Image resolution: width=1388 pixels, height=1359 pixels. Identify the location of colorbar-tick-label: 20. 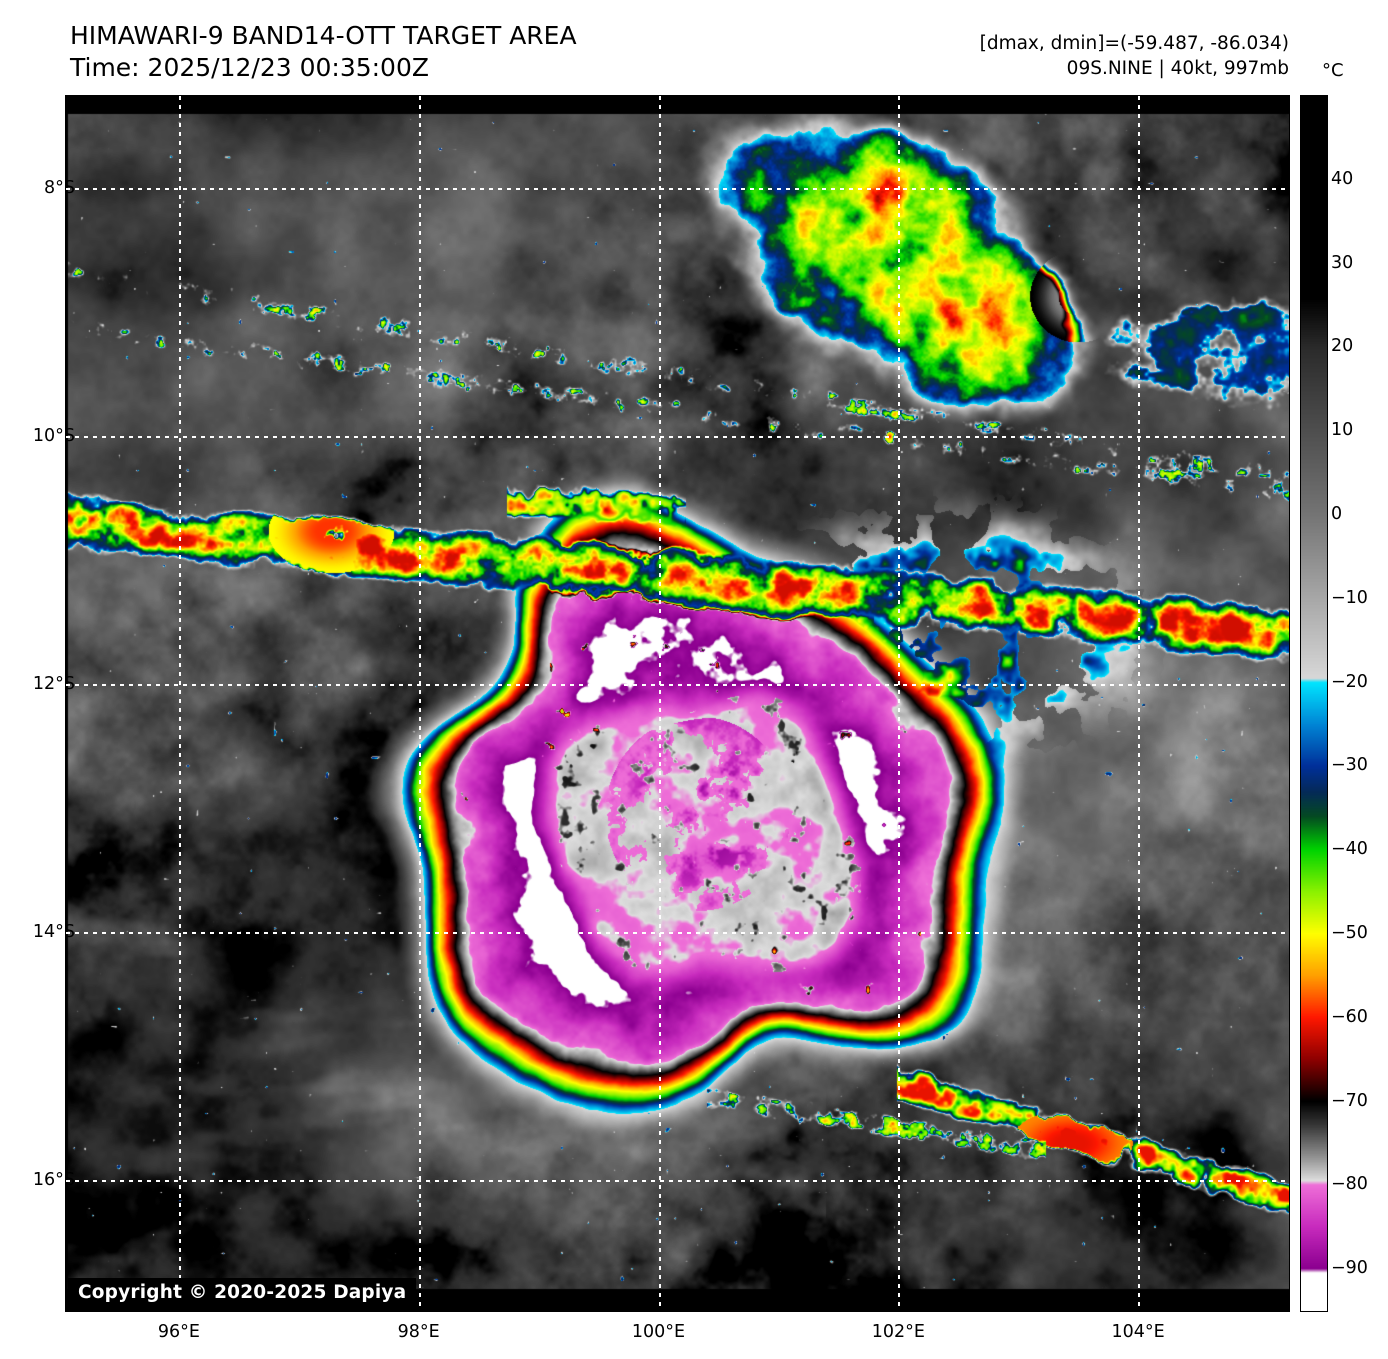
(1342, 346).